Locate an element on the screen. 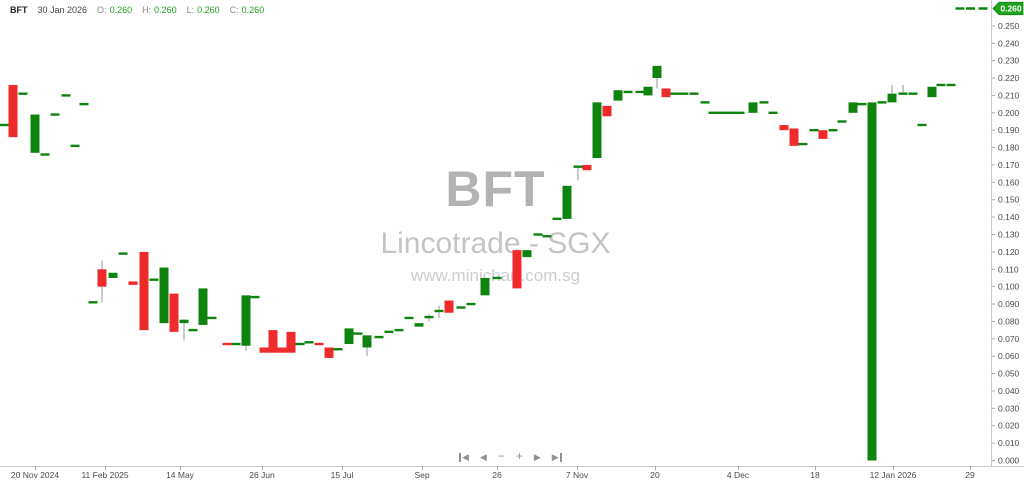  low-field: L: 0.260 is located at coordinates (203, 10).